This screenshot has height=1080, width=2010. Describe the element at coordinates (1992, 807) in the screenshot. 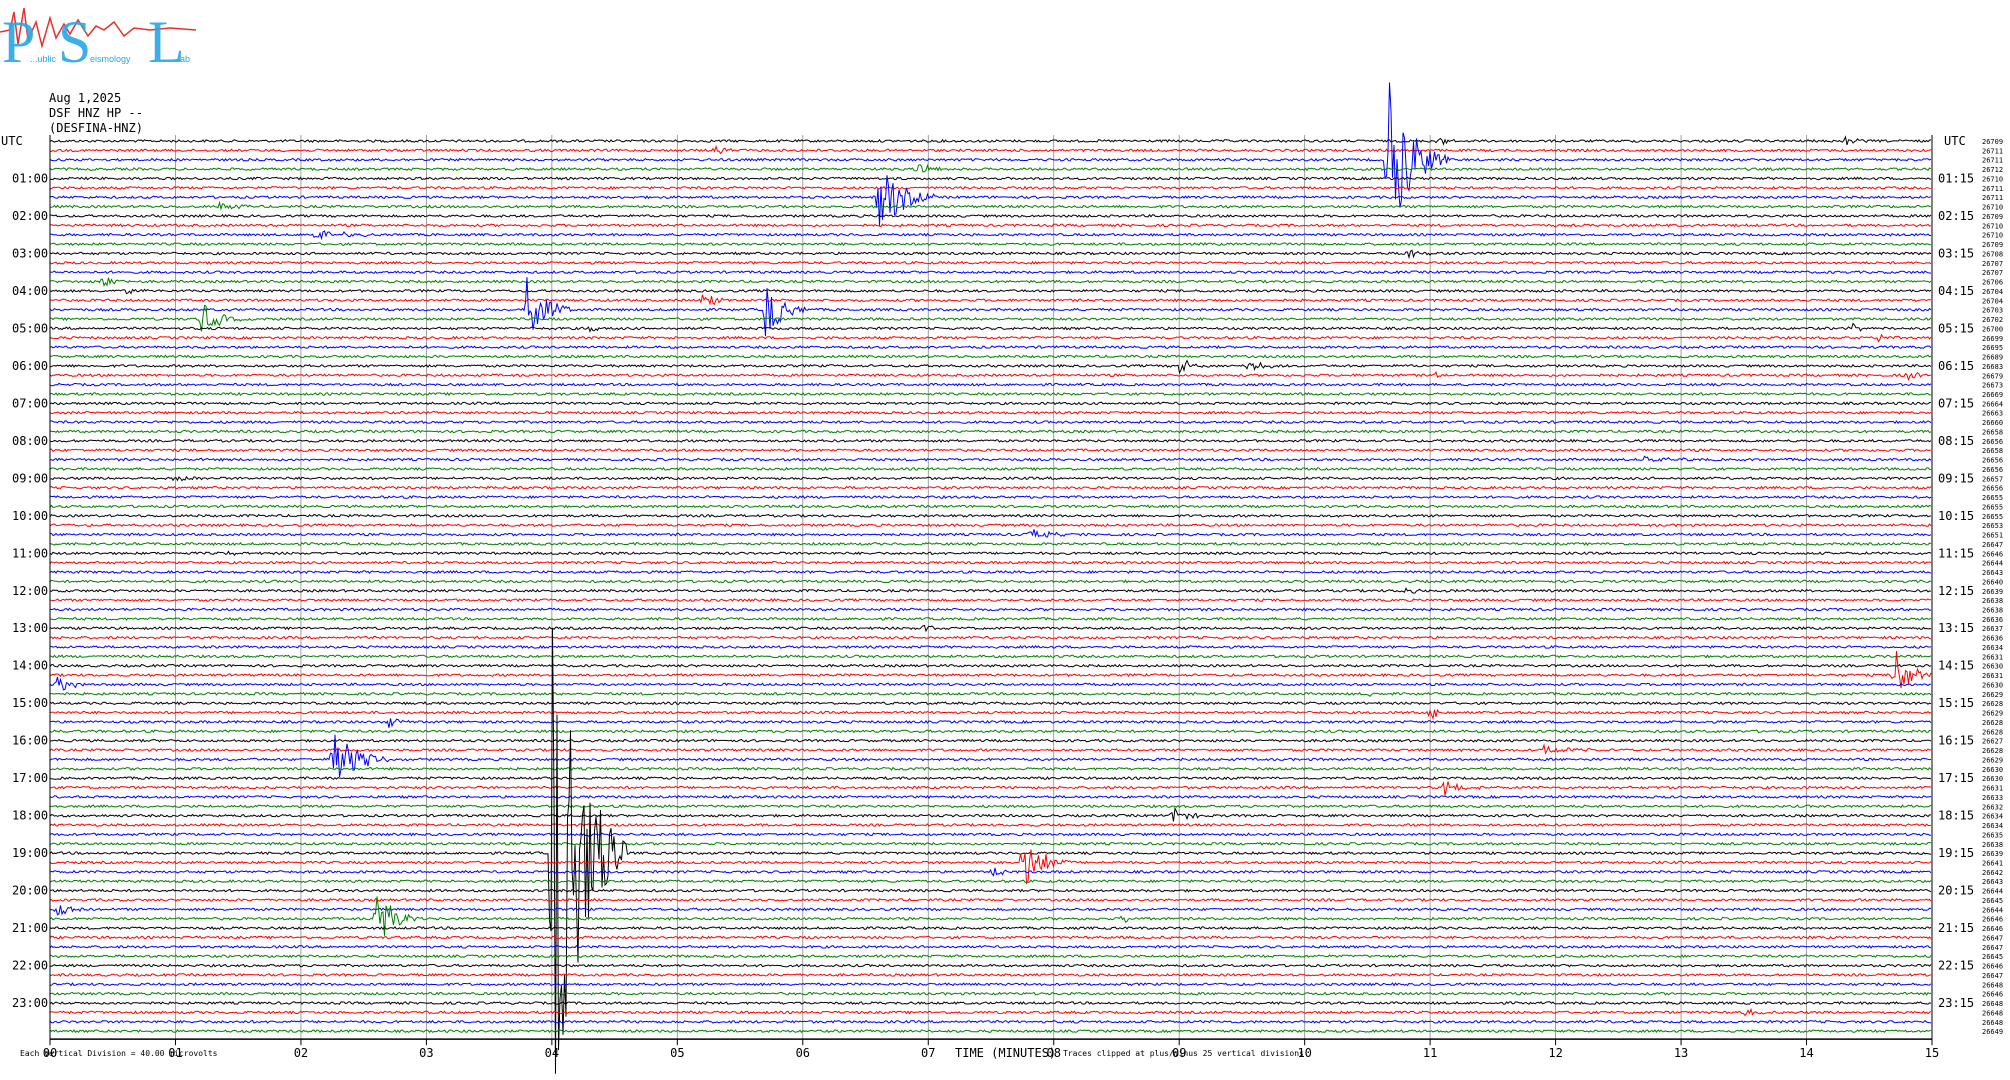

I see `trace-count-label: 26632` at that location.